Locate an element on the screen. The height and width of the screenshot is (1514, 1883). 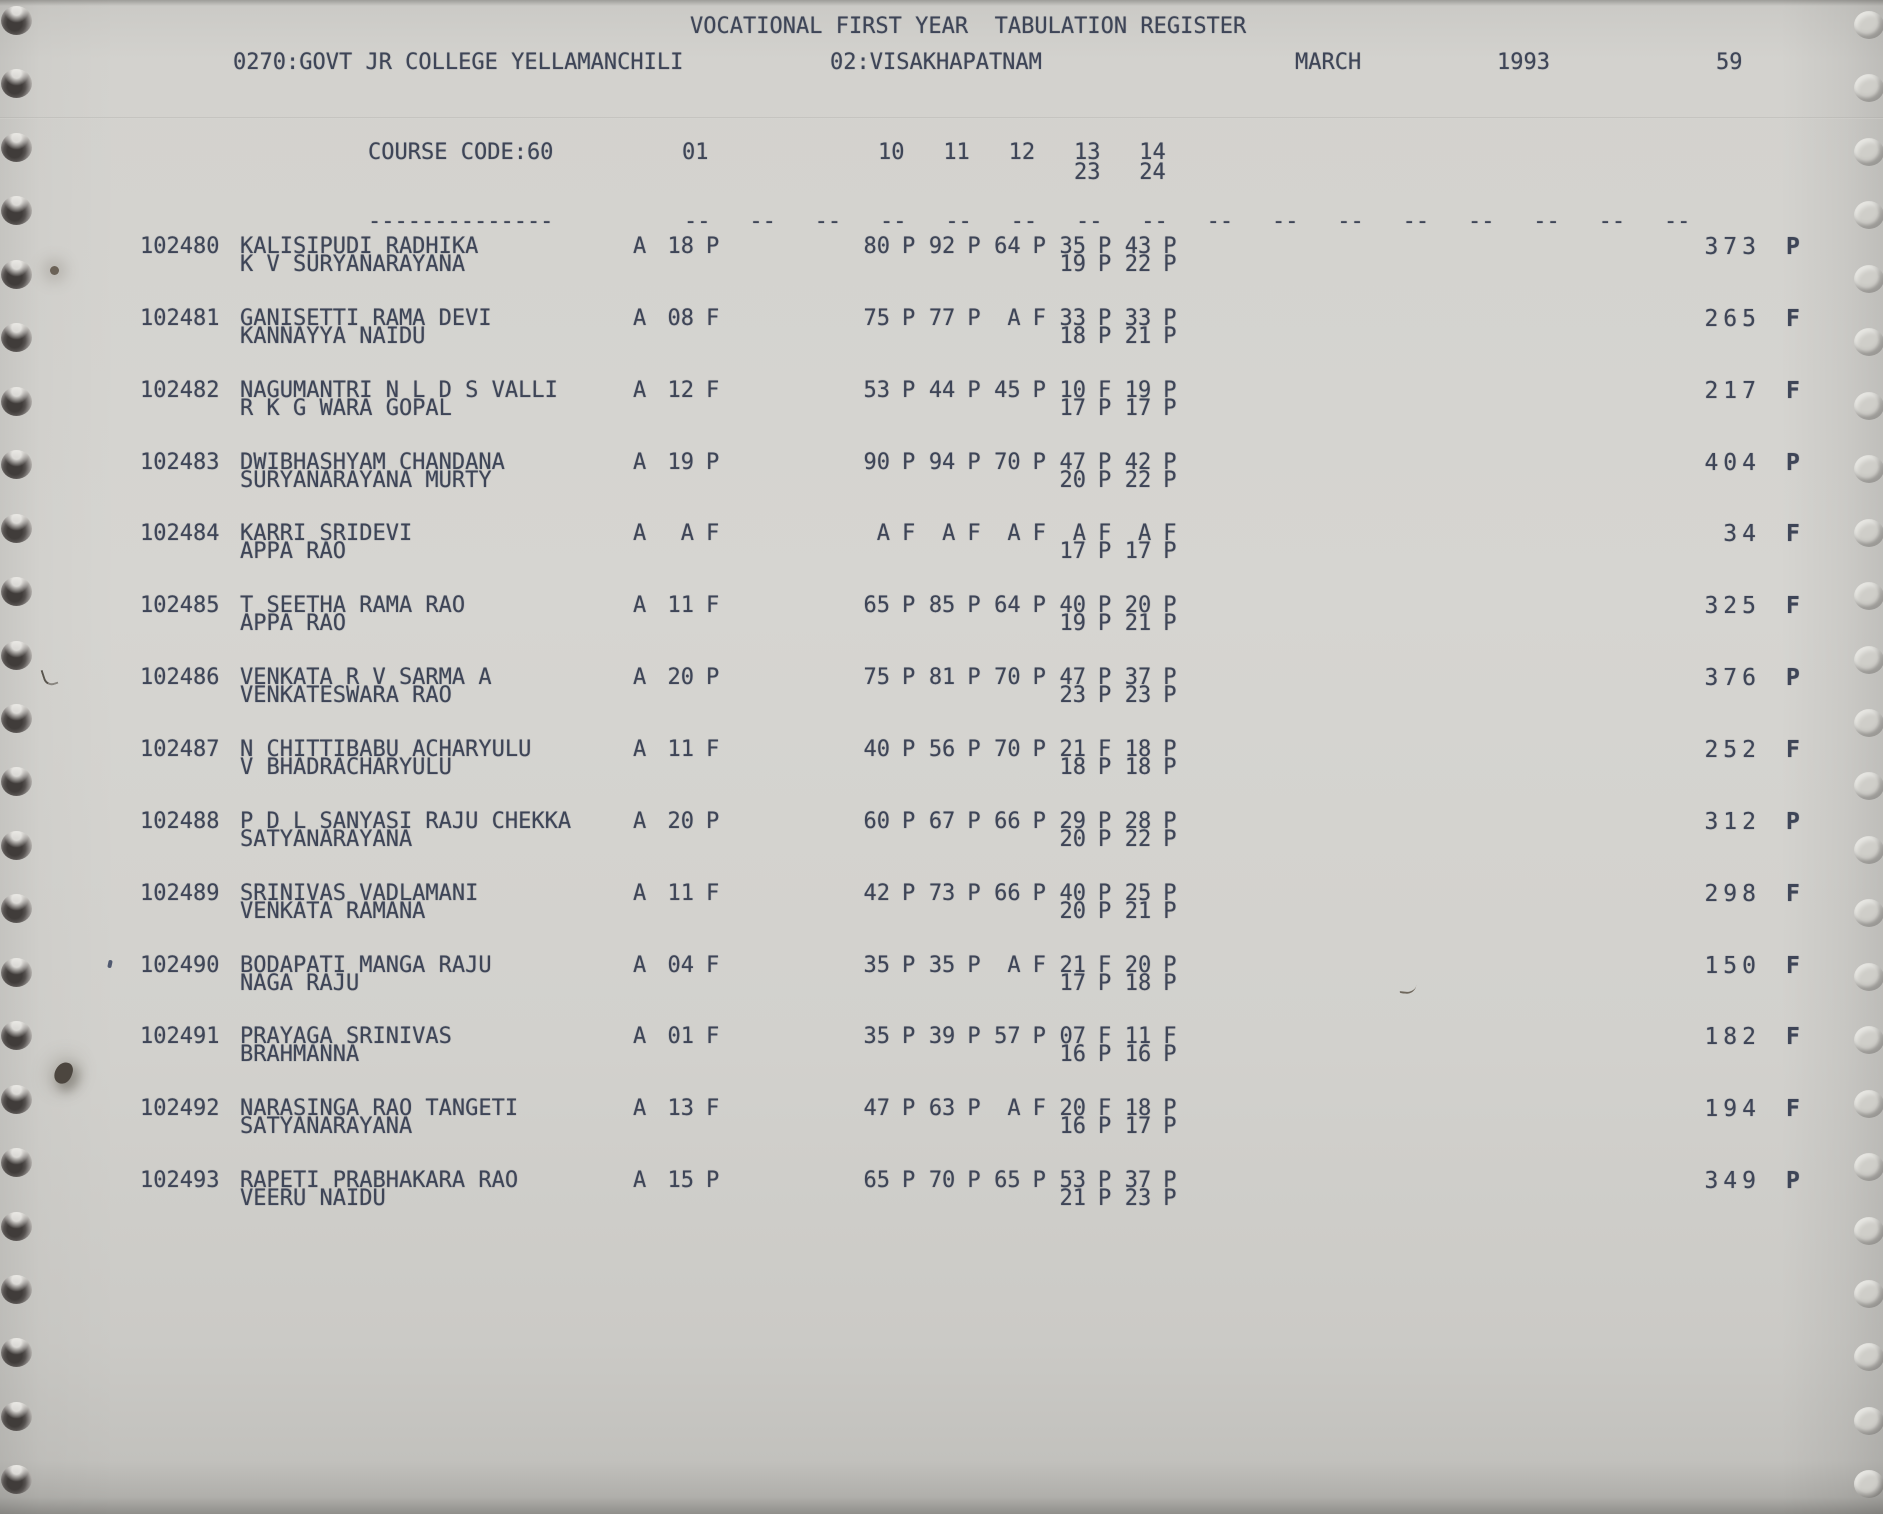
student-name: DWIBHASHYAM CHANDANA is located at coordinates (372, 462).